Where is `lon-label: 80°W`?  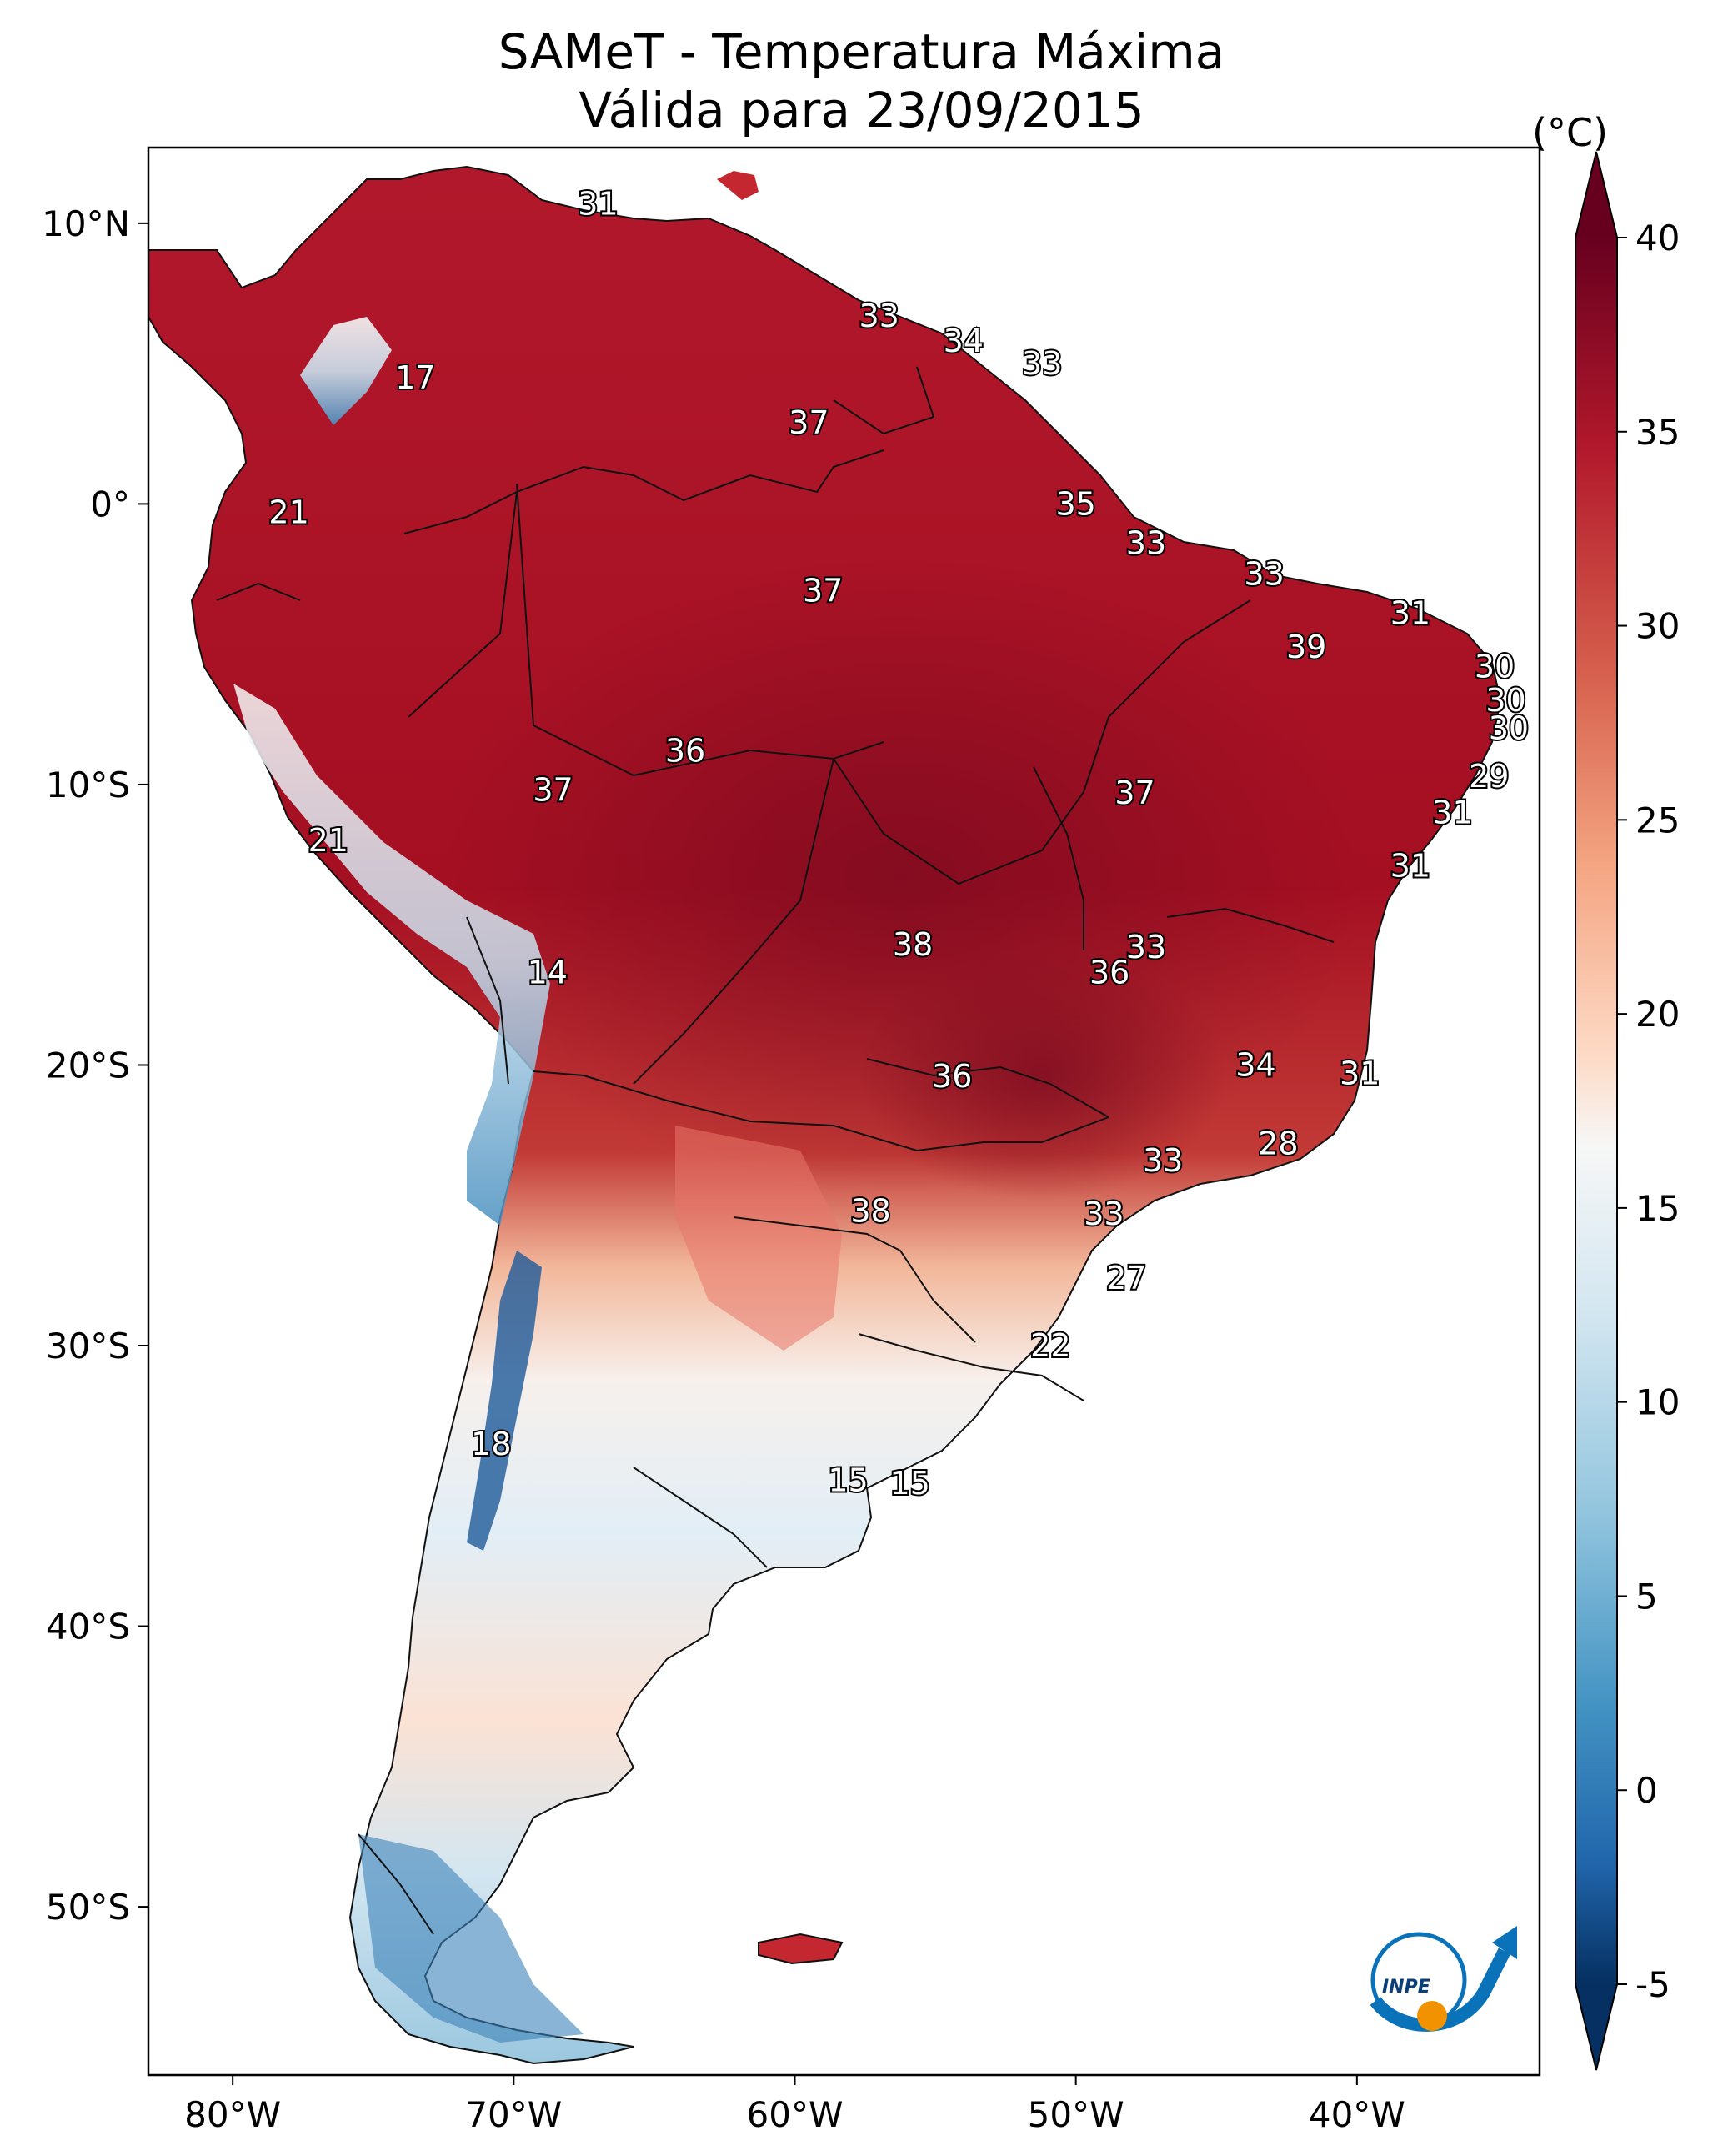
lon-label: 80°W is located at coordinates (232, 2114).